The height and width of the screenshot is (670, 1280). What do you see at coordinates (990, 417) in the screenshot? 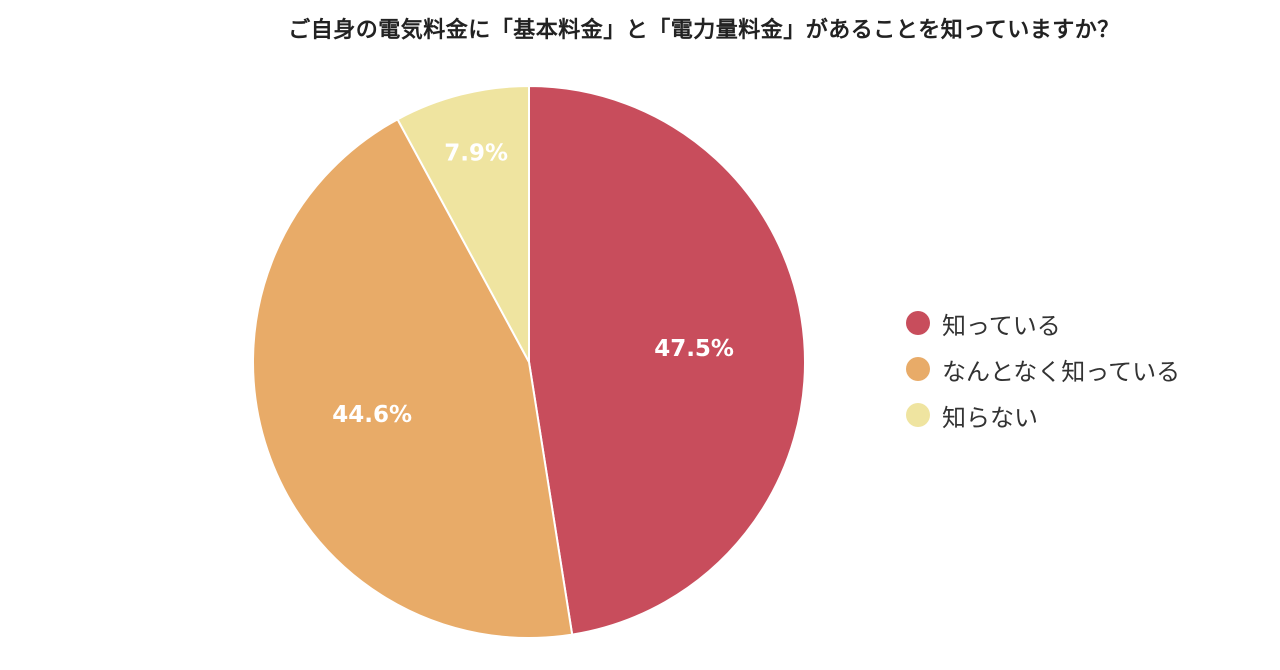
I see `legend-label-2: 知らない` at bounding box center [990, 417].